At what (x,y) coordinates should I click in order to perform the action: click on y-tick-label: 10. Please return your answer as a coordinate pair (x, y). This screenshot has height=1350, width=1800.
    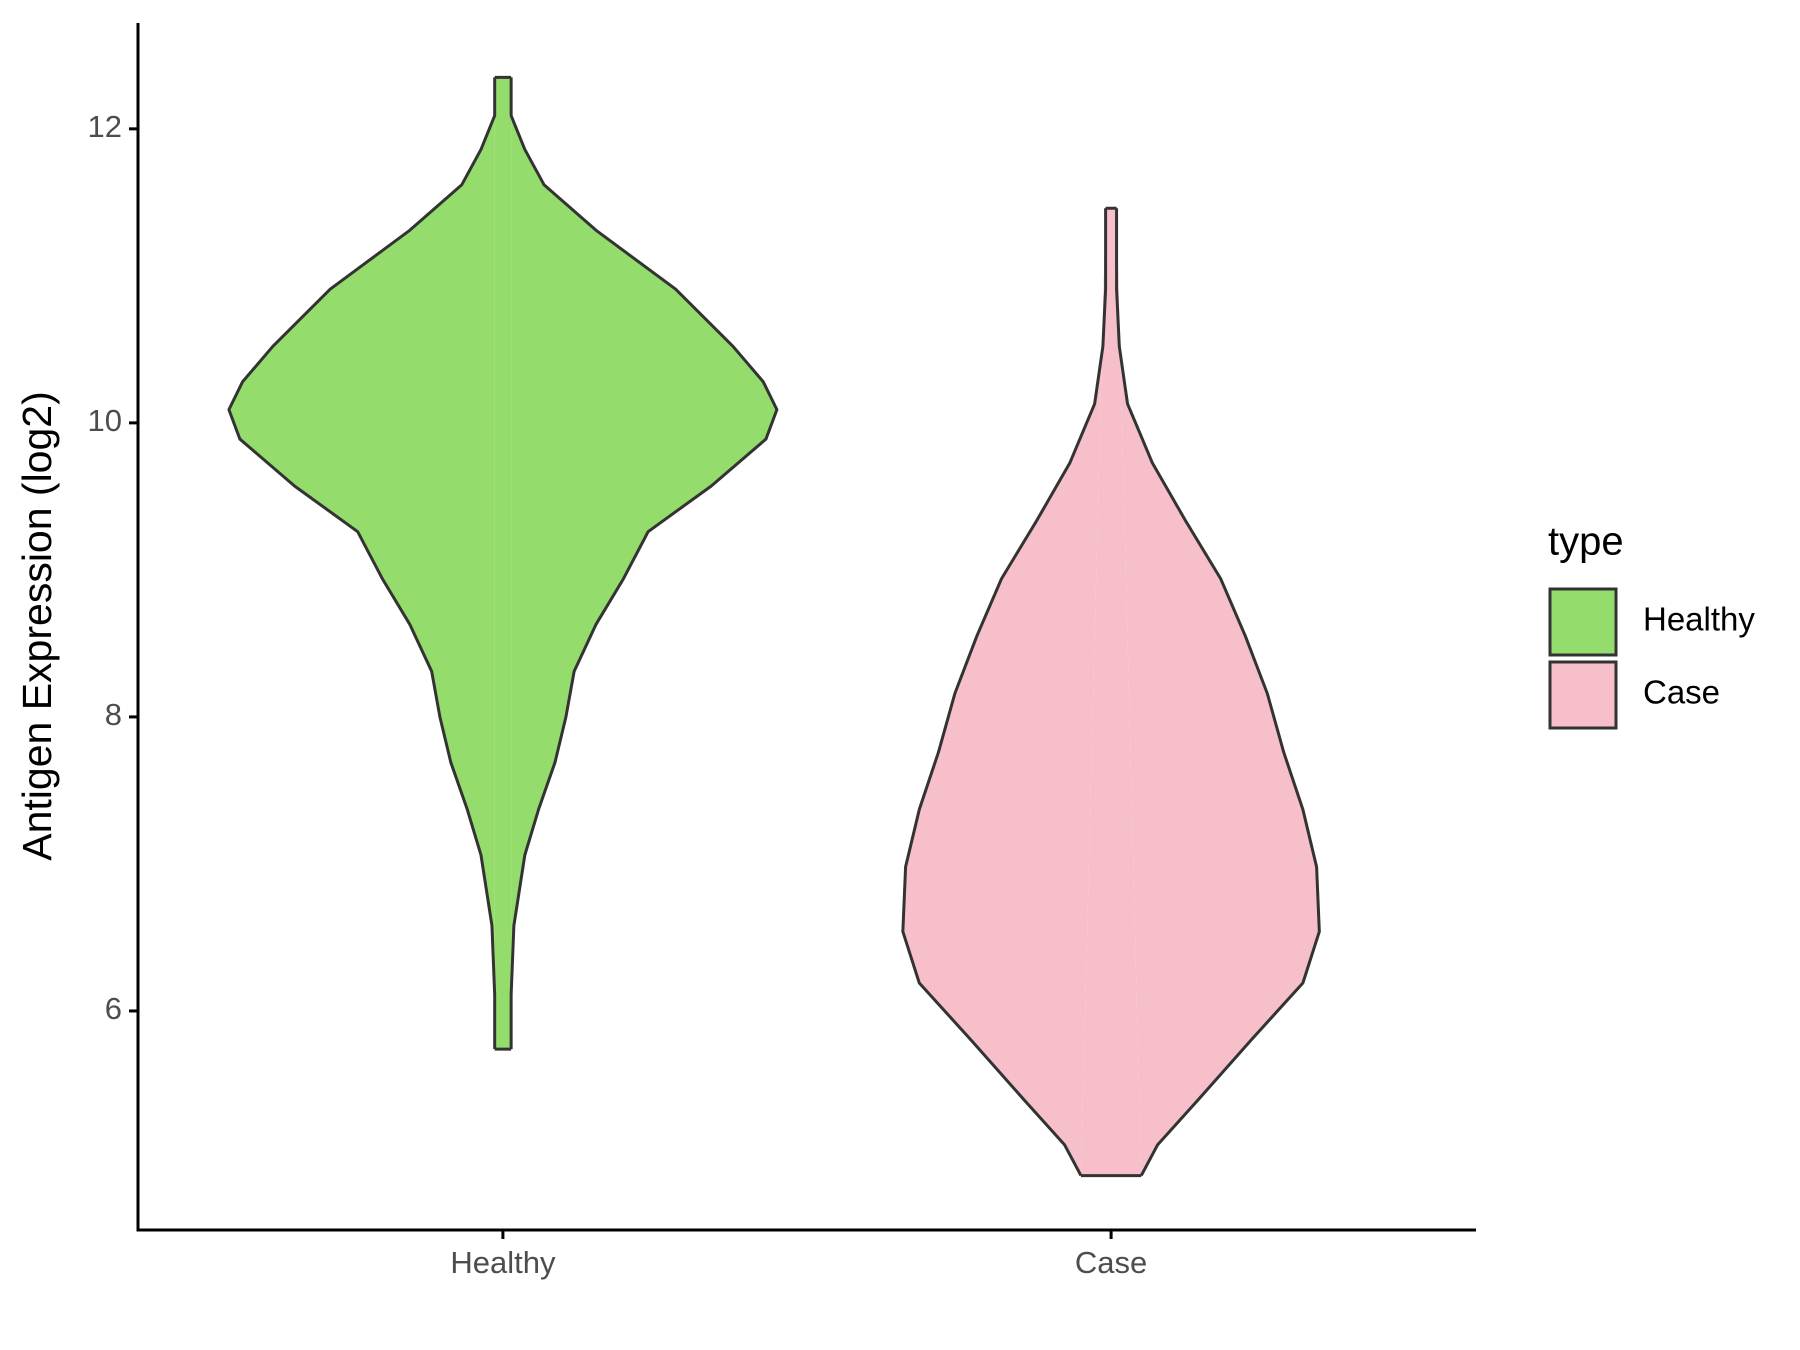
    Looking at the image, I should click on (105, 420).